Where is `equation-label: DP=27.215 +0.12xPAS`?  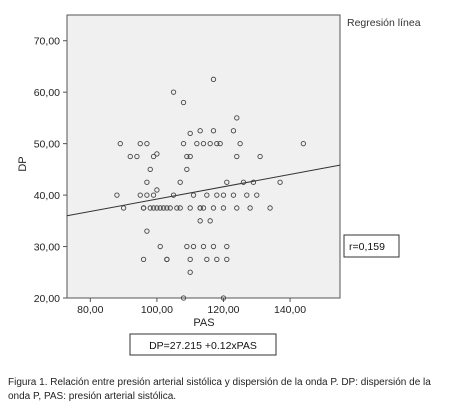
equation-label: DP=27.215 +0.12xPAS is located at coordinates (203, 346).